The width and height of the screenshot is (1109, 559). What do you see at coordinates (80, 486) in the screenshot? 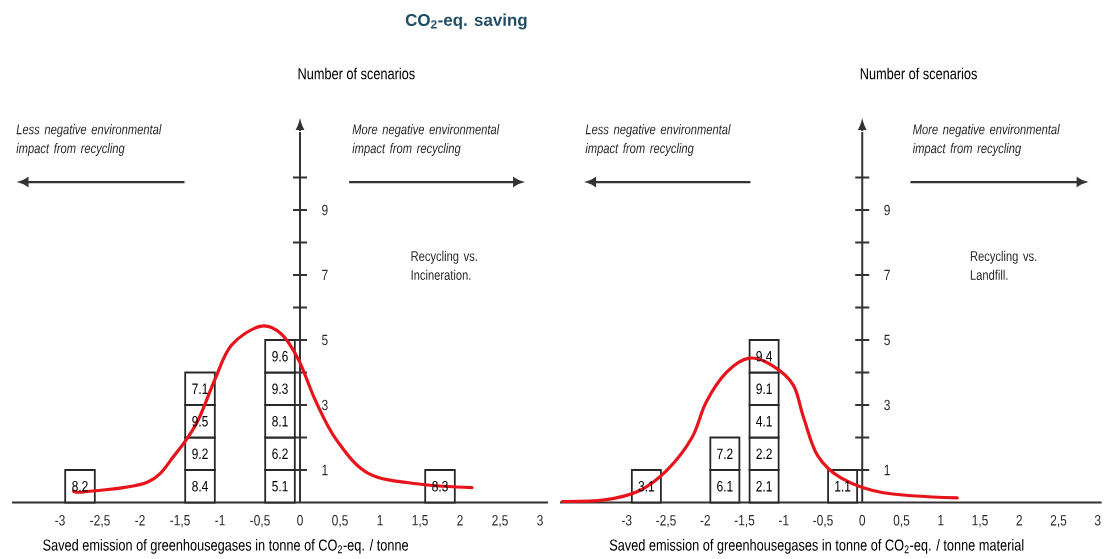
I see `annotation: 8.2` at bounding box center [80, 486].